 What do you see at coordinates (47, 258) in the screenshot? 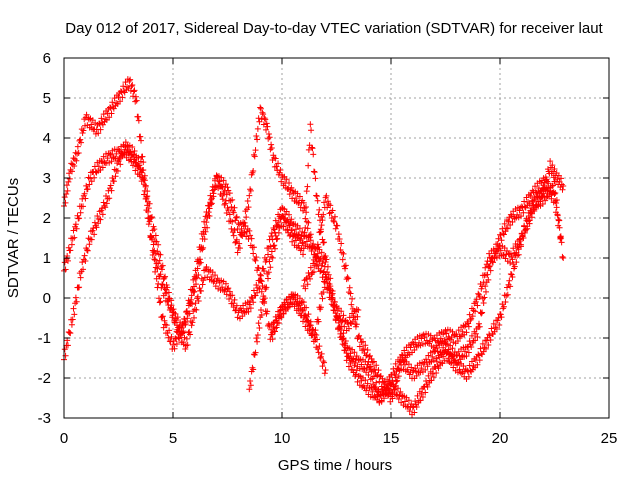
I see `y-tick-label-4: 1` at bounding box center [47, 258].